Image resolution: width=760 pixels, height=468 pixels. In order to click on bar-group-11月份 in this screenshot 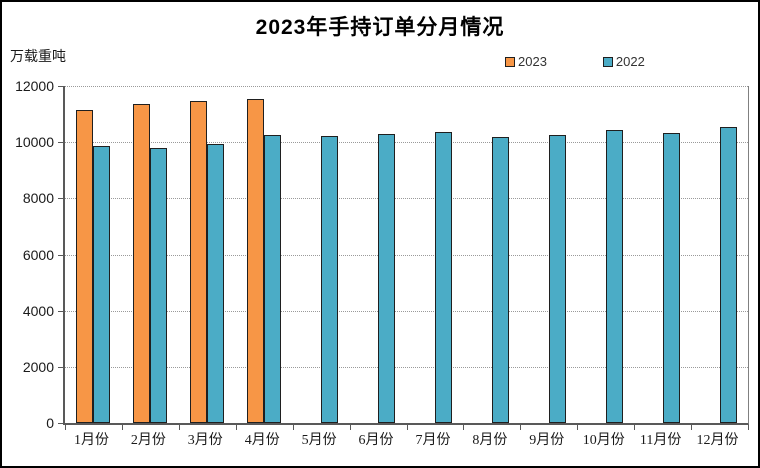, I will do `click(662, 254)`.